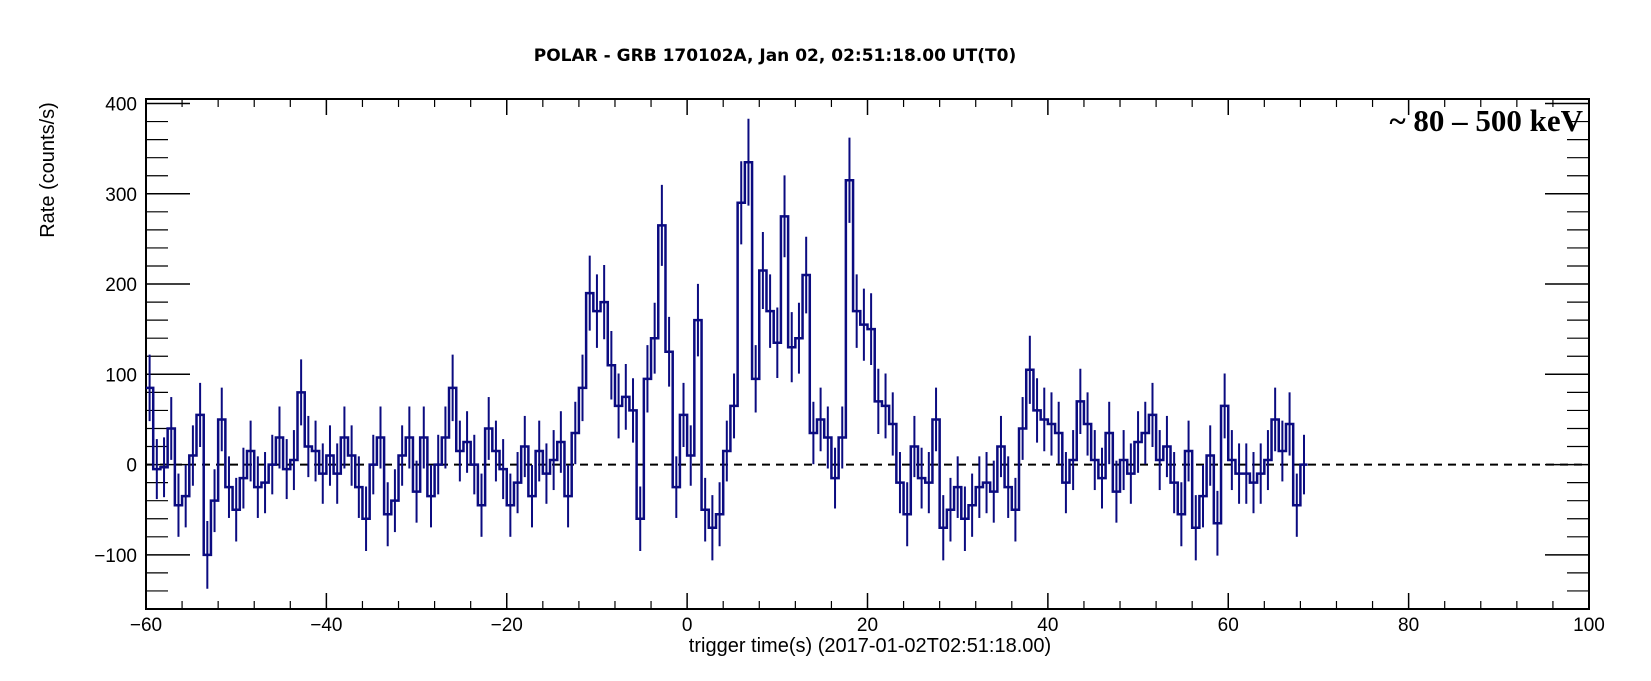  I want to click on x-tick-label: 100, so click(1589, 625).